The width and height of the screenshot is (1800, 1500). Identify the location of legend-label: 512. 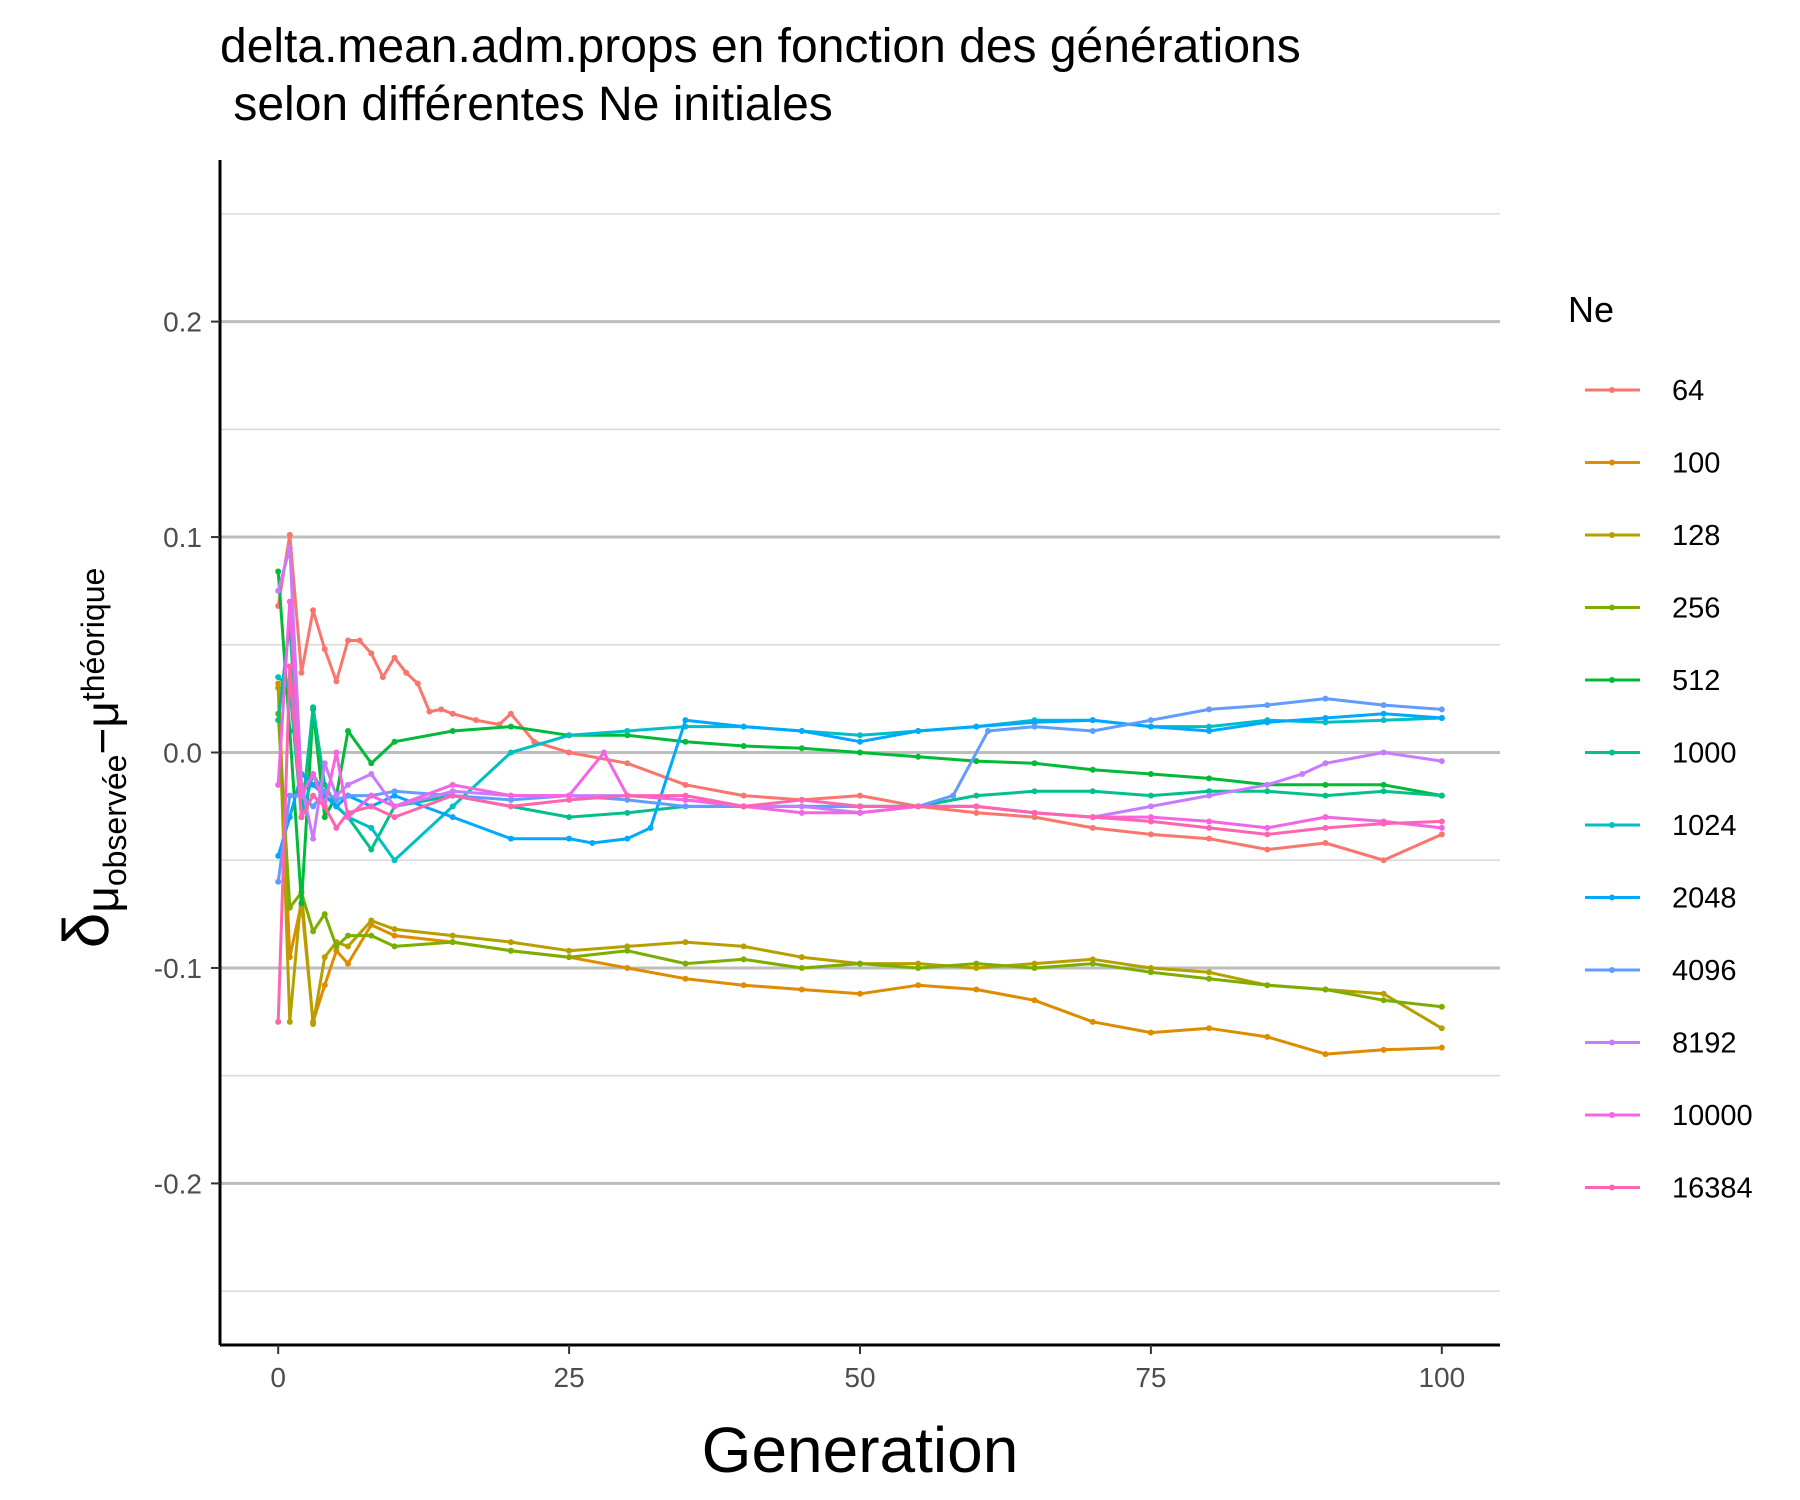
(1696, 681).